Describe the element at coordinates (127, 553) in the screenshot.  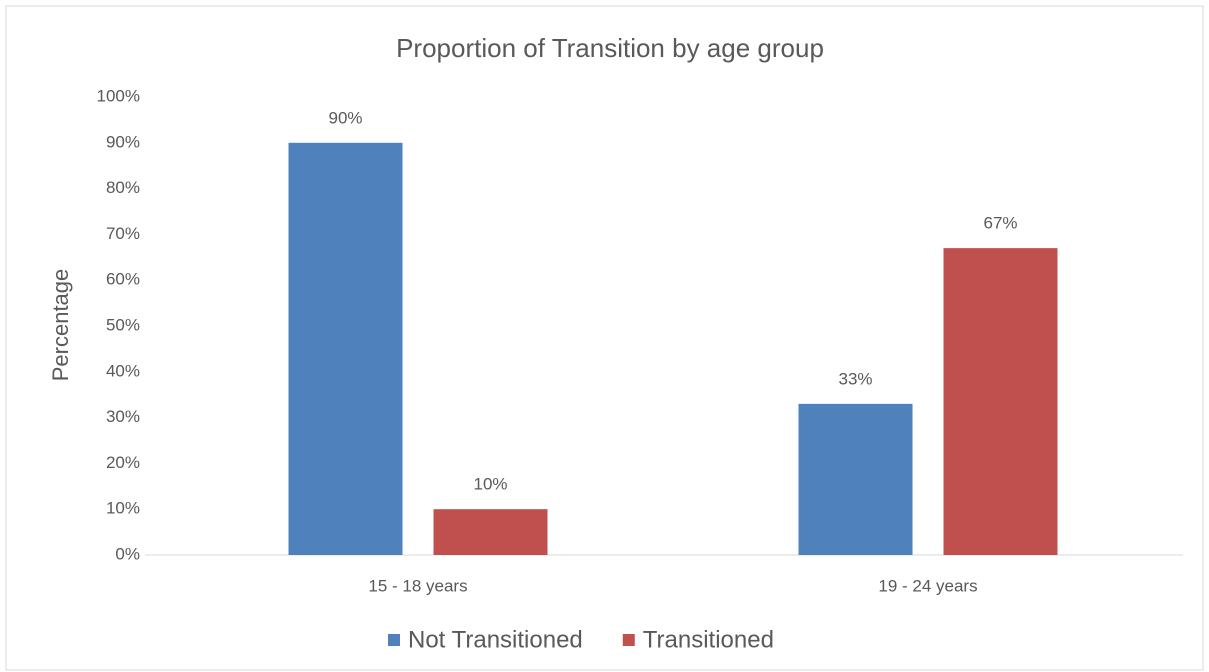
I see `y-tick-label: 0%` at that location.